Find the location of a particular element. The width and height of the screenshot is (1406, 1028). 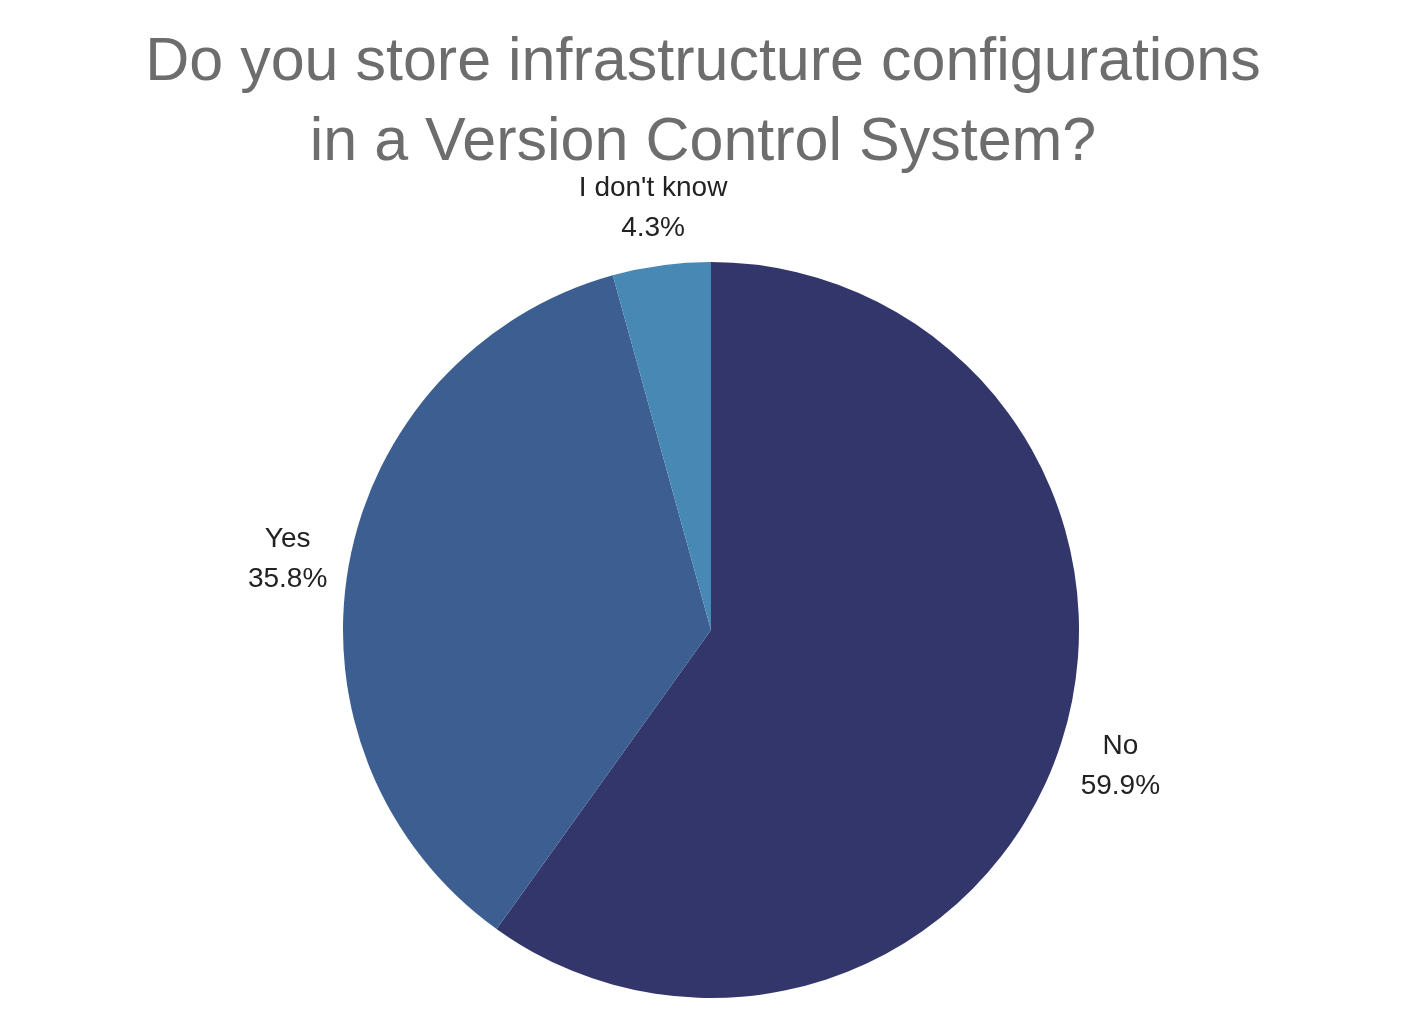

pie-slice is located at coordinates (661, 446).